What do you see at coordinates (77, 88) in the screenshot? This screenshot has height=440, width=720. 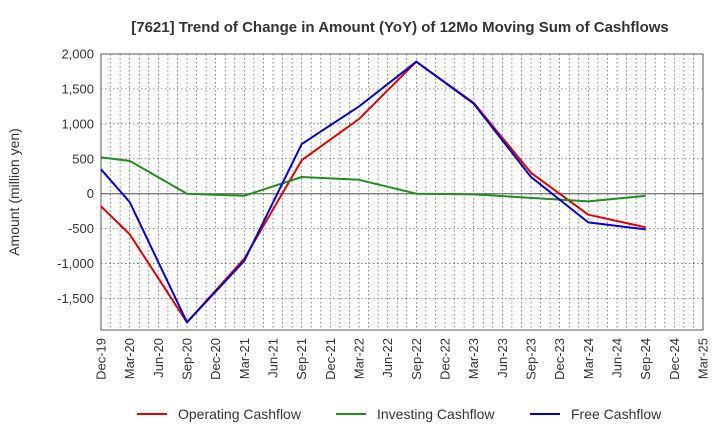 I see `y-tick-label: 1,500` at bounding box center [77, 88].